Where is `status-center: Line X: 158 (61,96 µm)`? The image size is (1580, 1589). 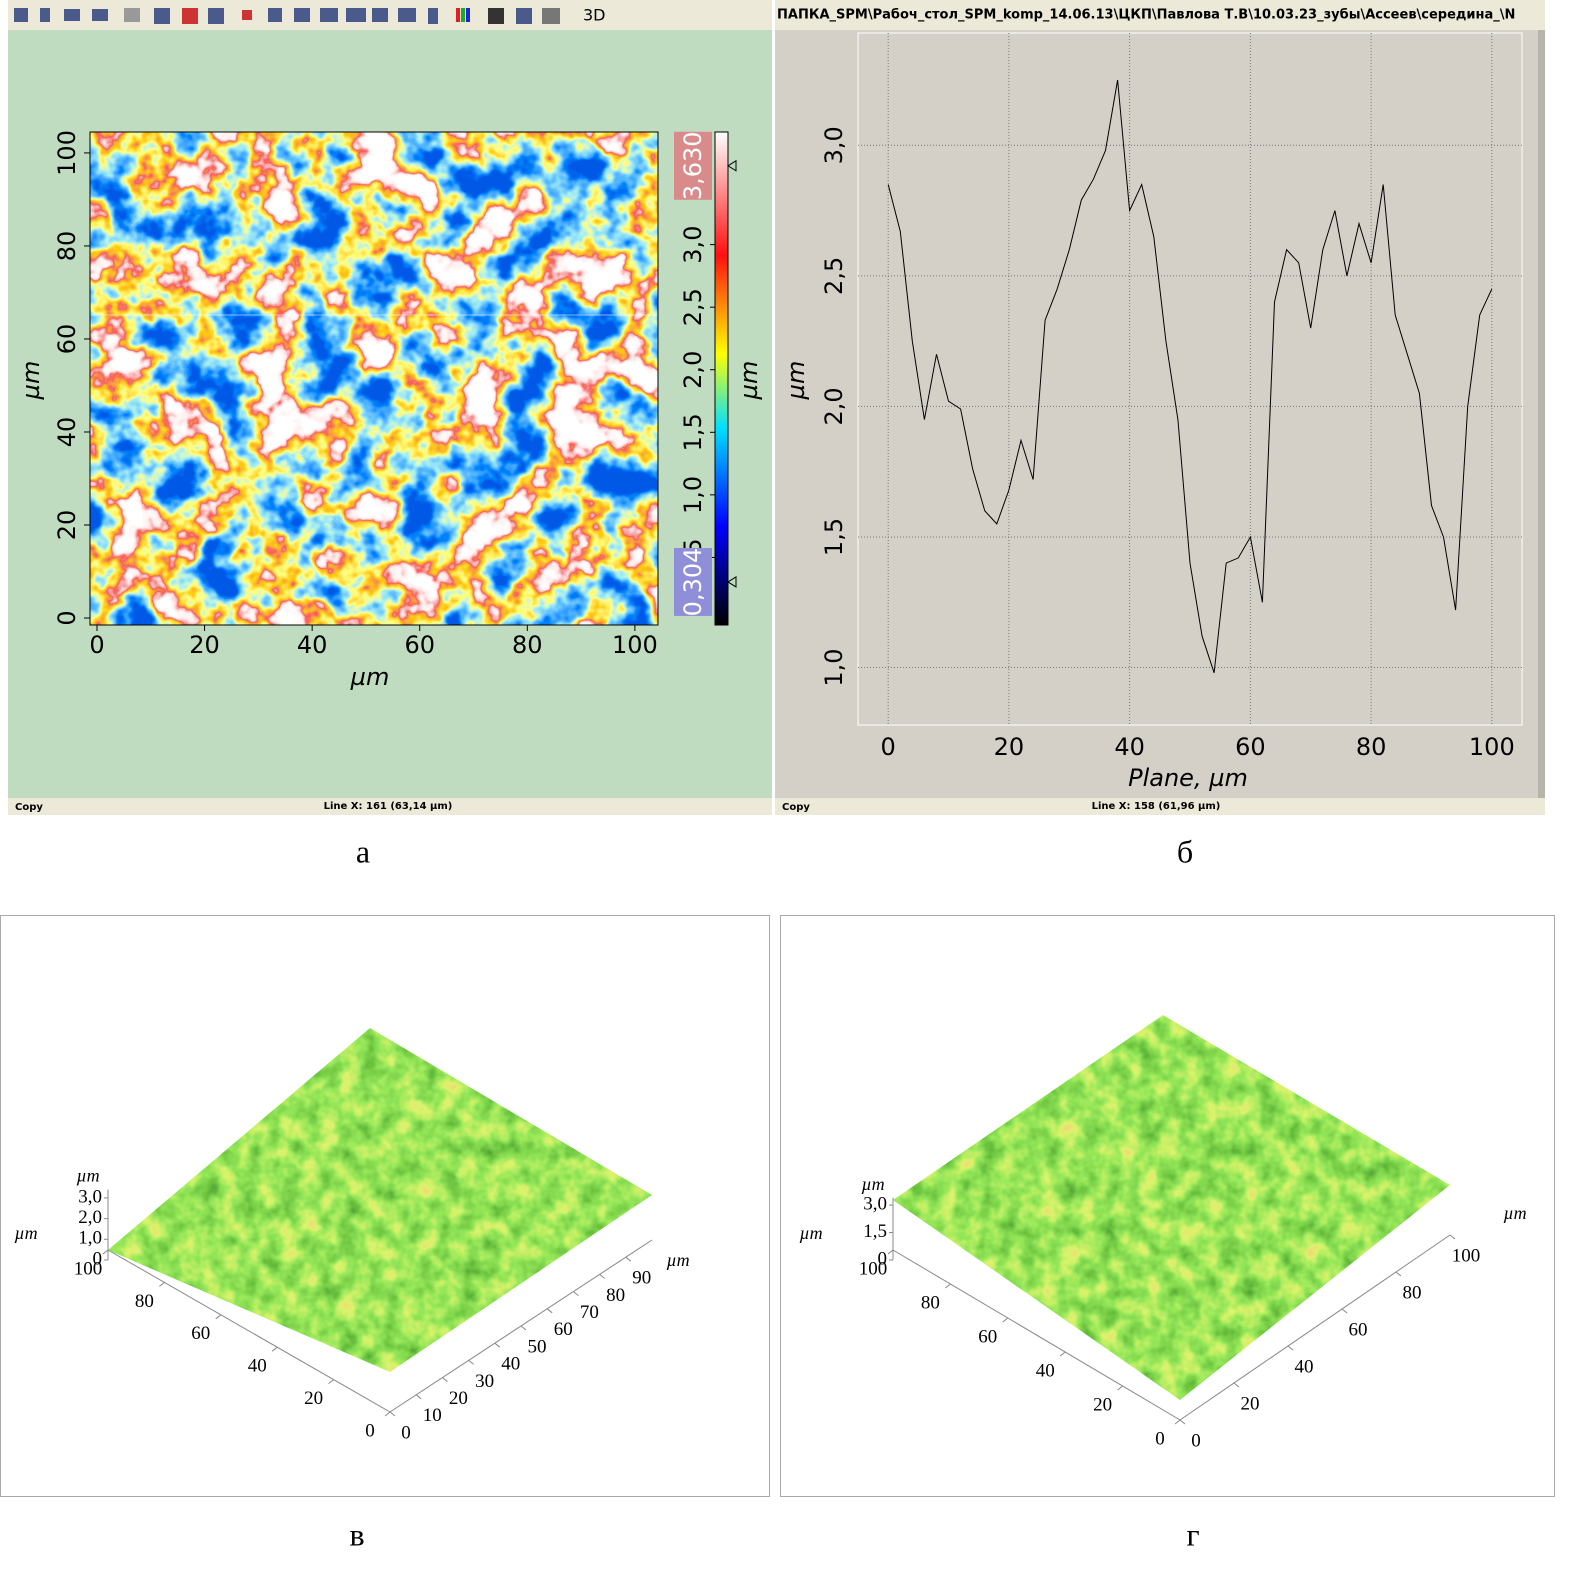 status-center: Line X: 158 (61,96 µm) is located at coordinates (1156, 806).